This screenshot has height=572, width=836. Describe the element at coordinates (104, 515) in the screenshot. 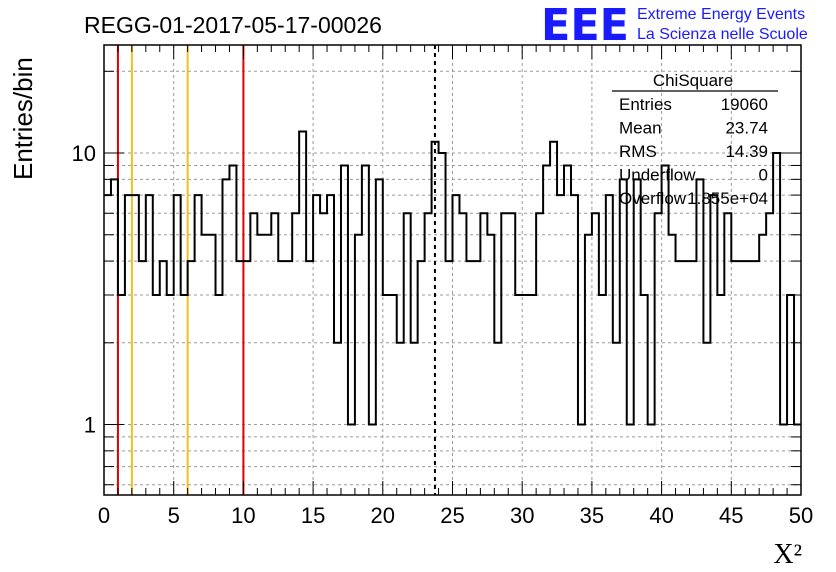

I see `x-tick-label: 0` at that location.